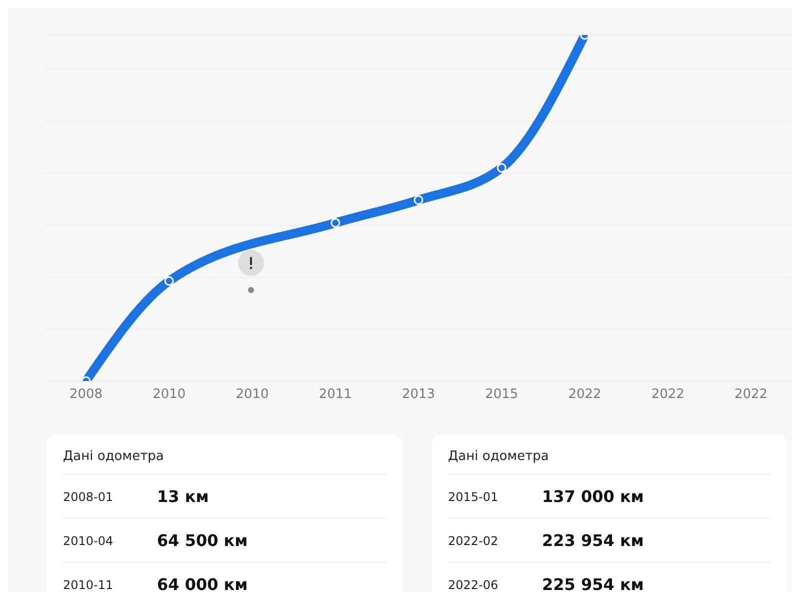 This screenshot has height=600, width=800. What do you see at coordinates (593, 540) in the screenshot?
I see `text: 223 954 км` at bounding box center [593, 540].